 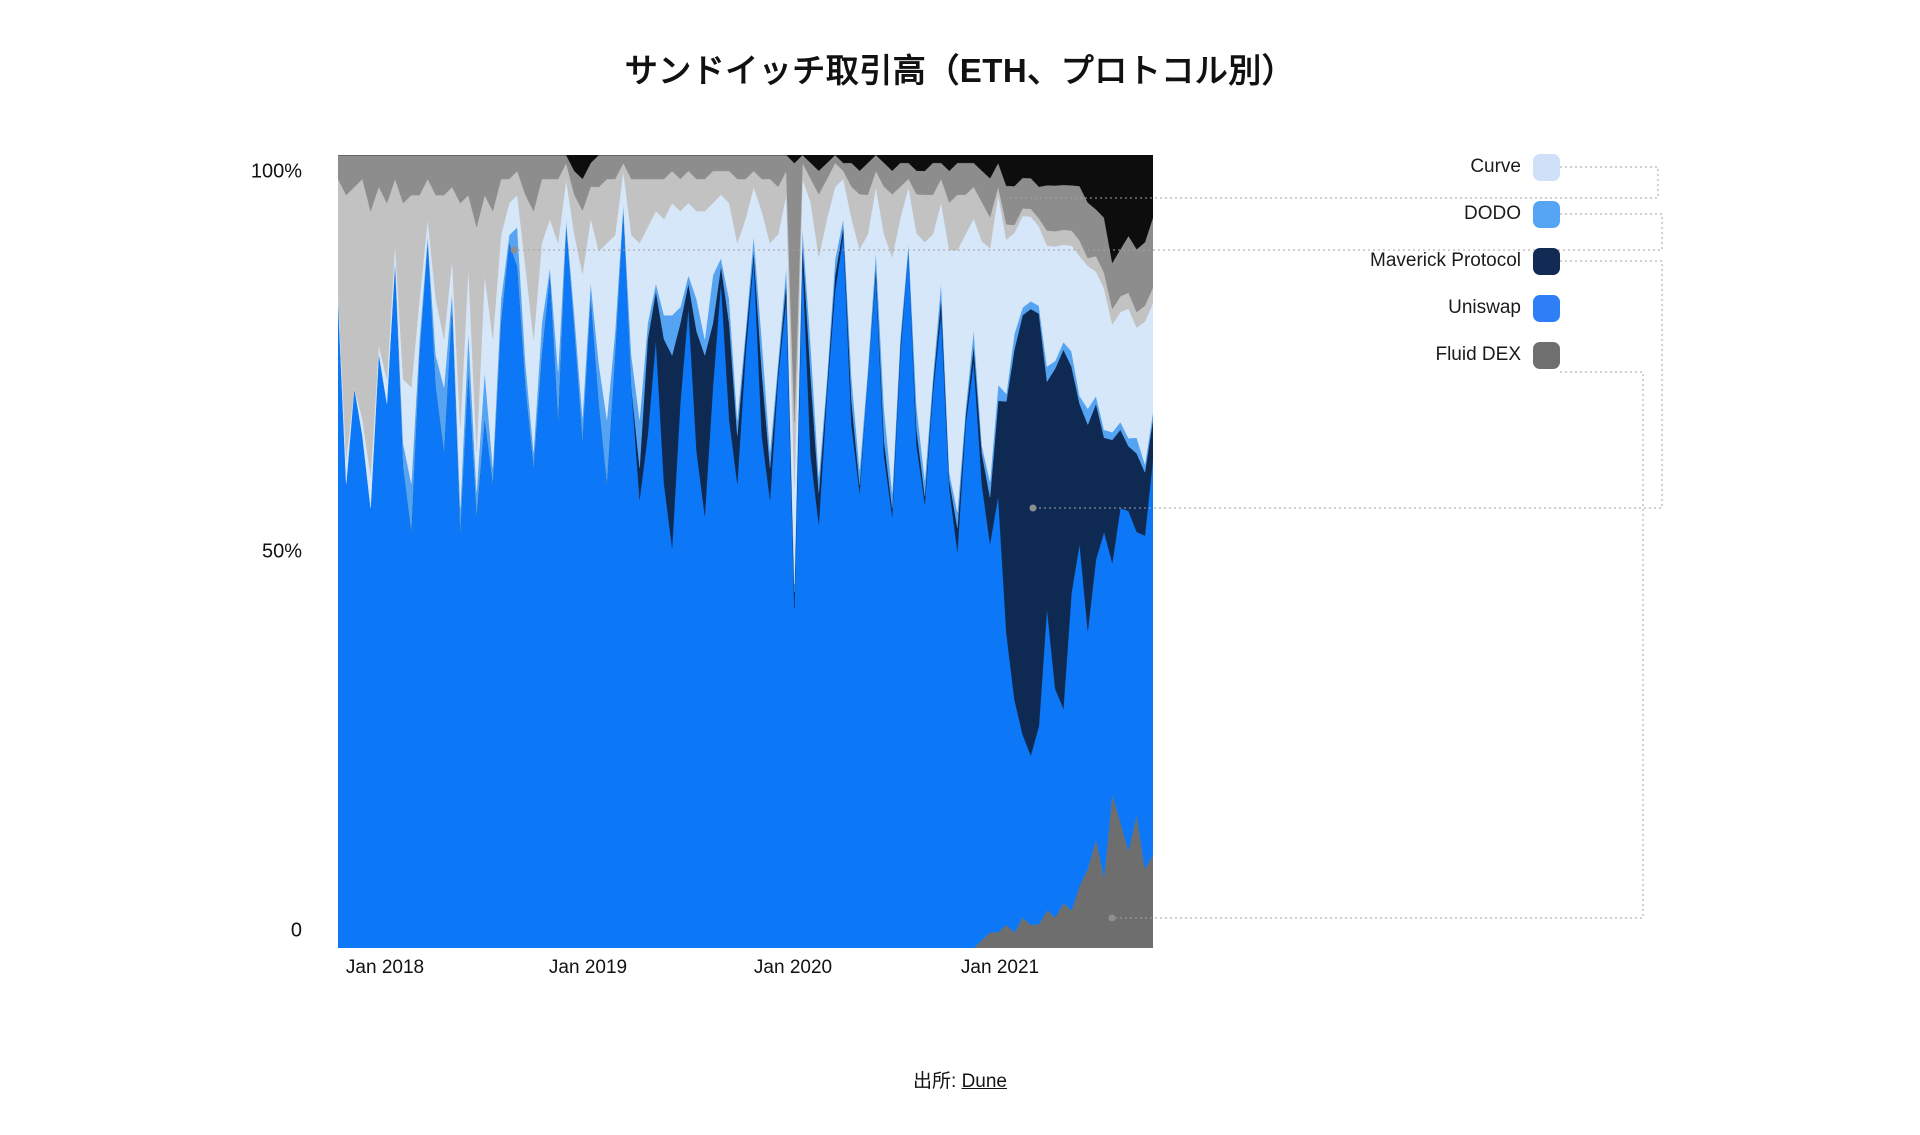 What do you see at coordinates (1546, 214) in the screenshot?
I see `legend-swatch-dodo` at bounding box center [1546, 214].